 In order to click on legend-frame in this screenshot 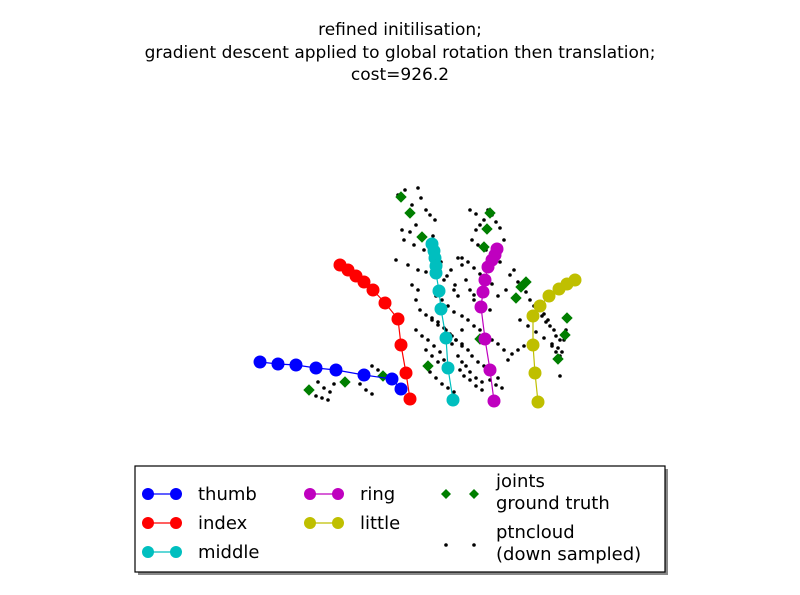, I will do `click(400, 519)`.